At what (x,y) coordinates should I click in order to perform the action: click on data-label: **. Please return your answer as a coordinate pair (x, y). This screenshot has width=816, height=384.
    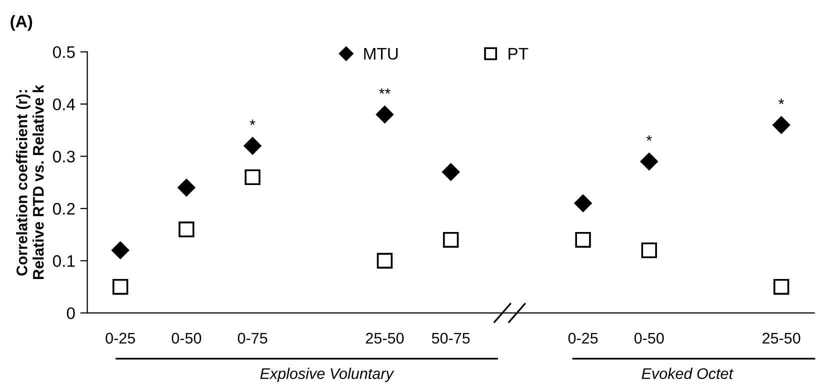
    Looking at the image, I should click on (384, 91).